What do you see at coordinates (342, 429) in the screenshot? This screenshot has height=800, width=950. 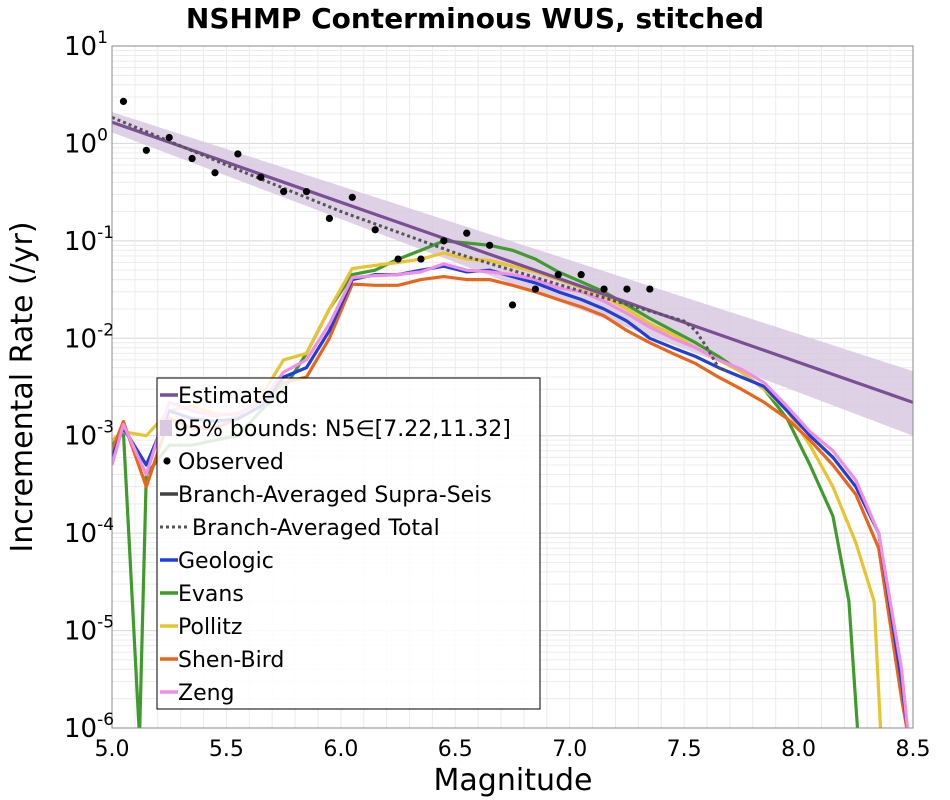 I see `legend-label: 95% bounds: N5∈[7.22,11.32]` at bounding box center [342, 429].